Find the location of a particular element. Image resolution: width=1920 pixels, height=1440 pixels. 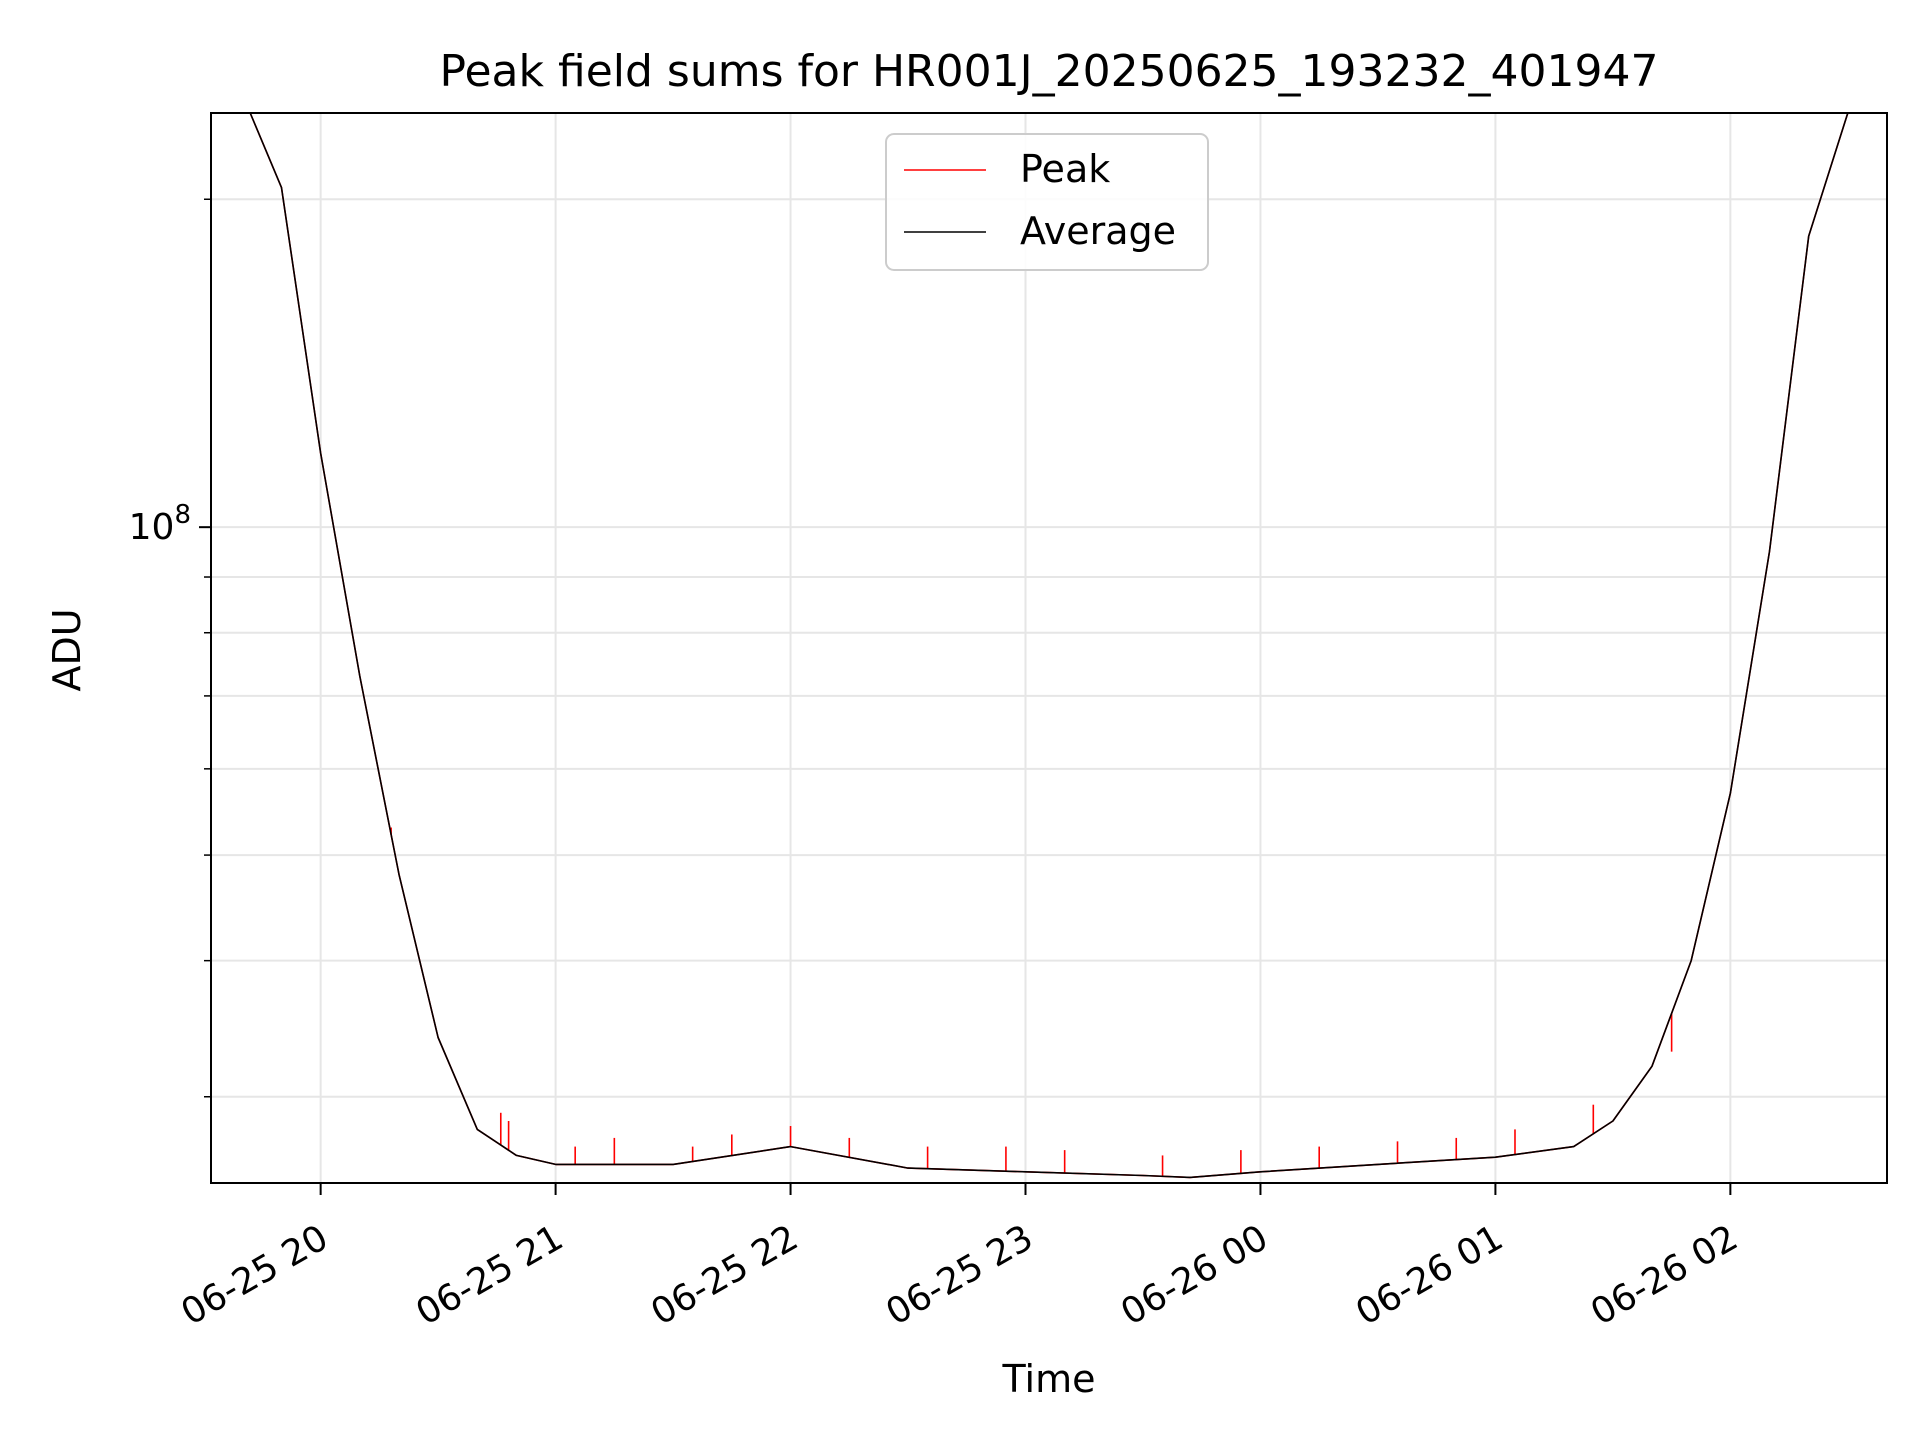

y-axis-label: ADU is located at coordinates (67, 649).